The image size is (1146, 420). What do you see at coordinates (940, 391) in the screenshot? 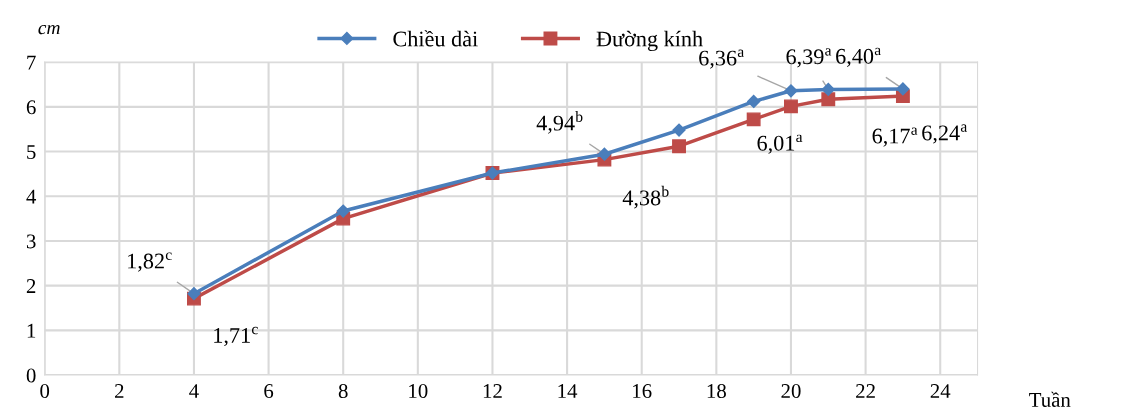
I see `x-tick-label: 24` at bounding box center [940, 391].